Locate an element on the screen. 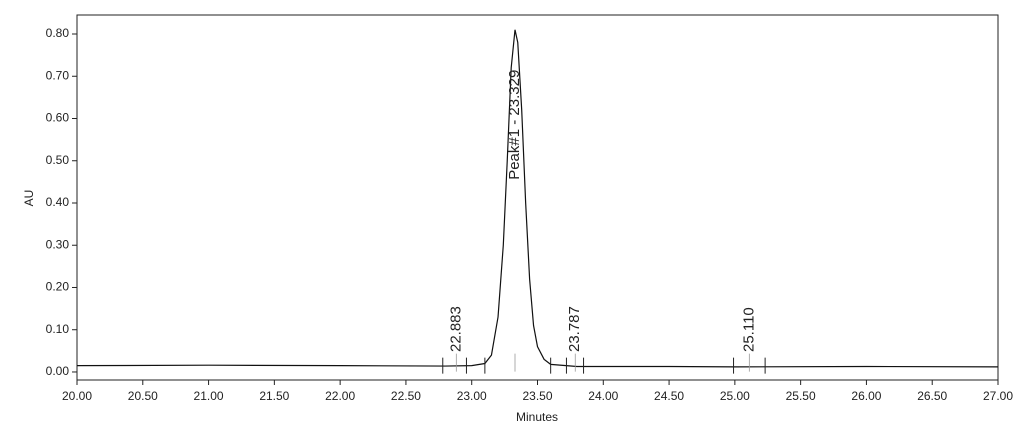 The image size is (1024, 433). y-tick-label: 0.40 is located at coordinates (58, 202).